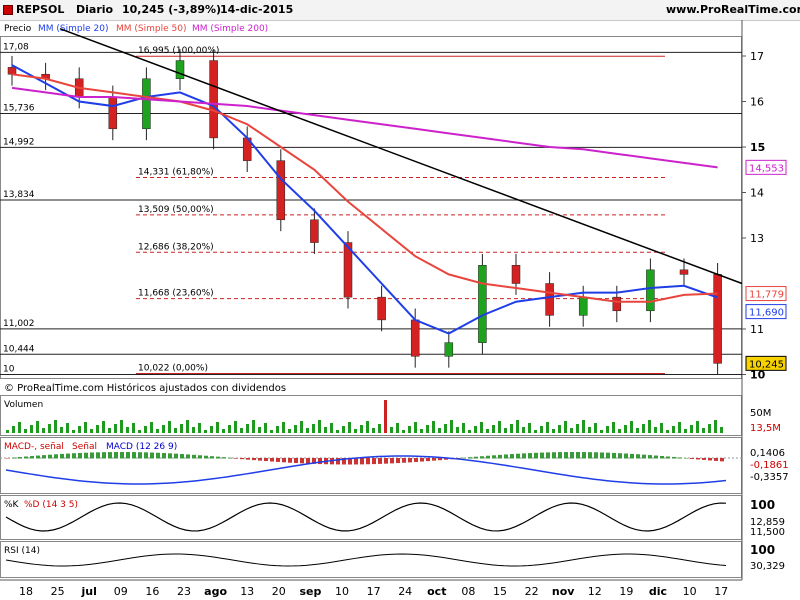 The height and width of the screenshot is (600, 800). Describe the element at coordinates (364, 127) in the screenshot. I see `mm200-line` at that location.